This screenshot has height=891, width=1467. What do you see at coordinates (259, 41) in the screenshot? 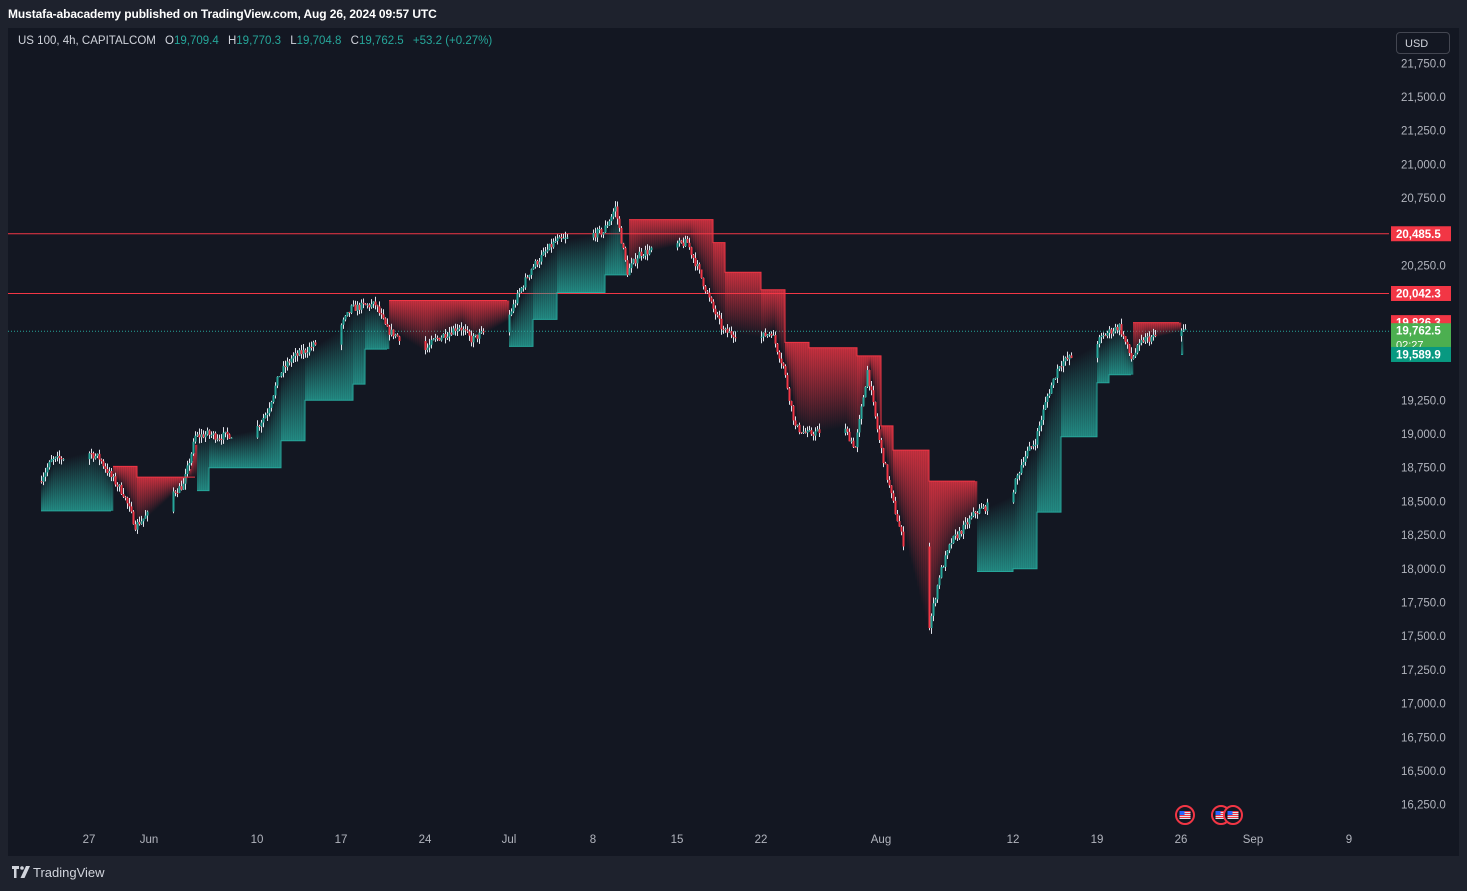
I see `legend-high-value: 19,770.3` at bounding box center [259, 41].